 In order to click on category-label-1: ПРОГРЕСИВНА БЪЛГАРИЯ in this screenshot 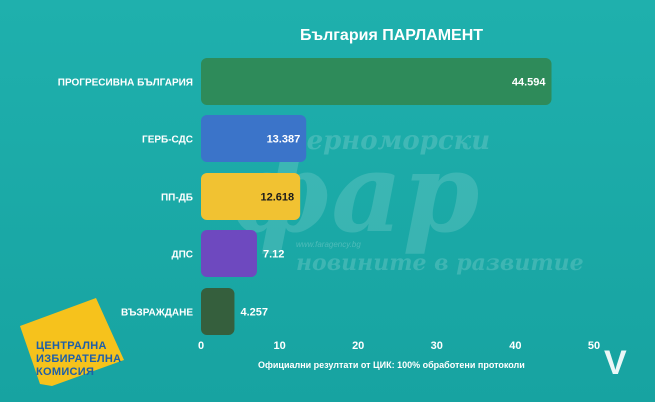, I will do `click(125, 83)`.